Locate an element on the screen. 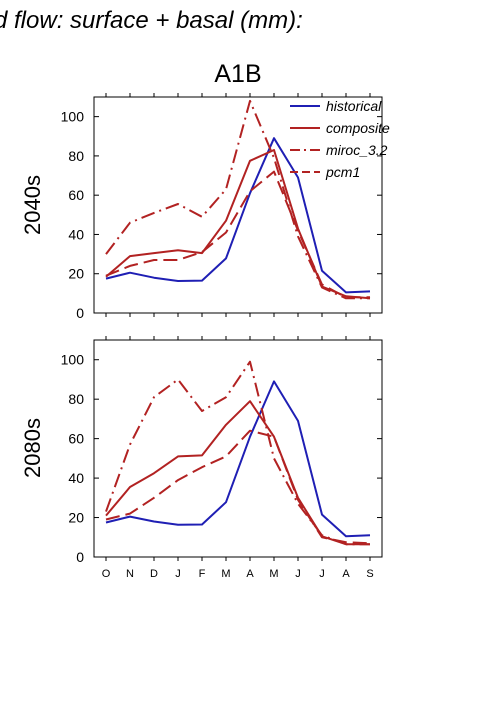 The image size is (501, 709). scenario-title: A1B is located at coordinates (237, 74).